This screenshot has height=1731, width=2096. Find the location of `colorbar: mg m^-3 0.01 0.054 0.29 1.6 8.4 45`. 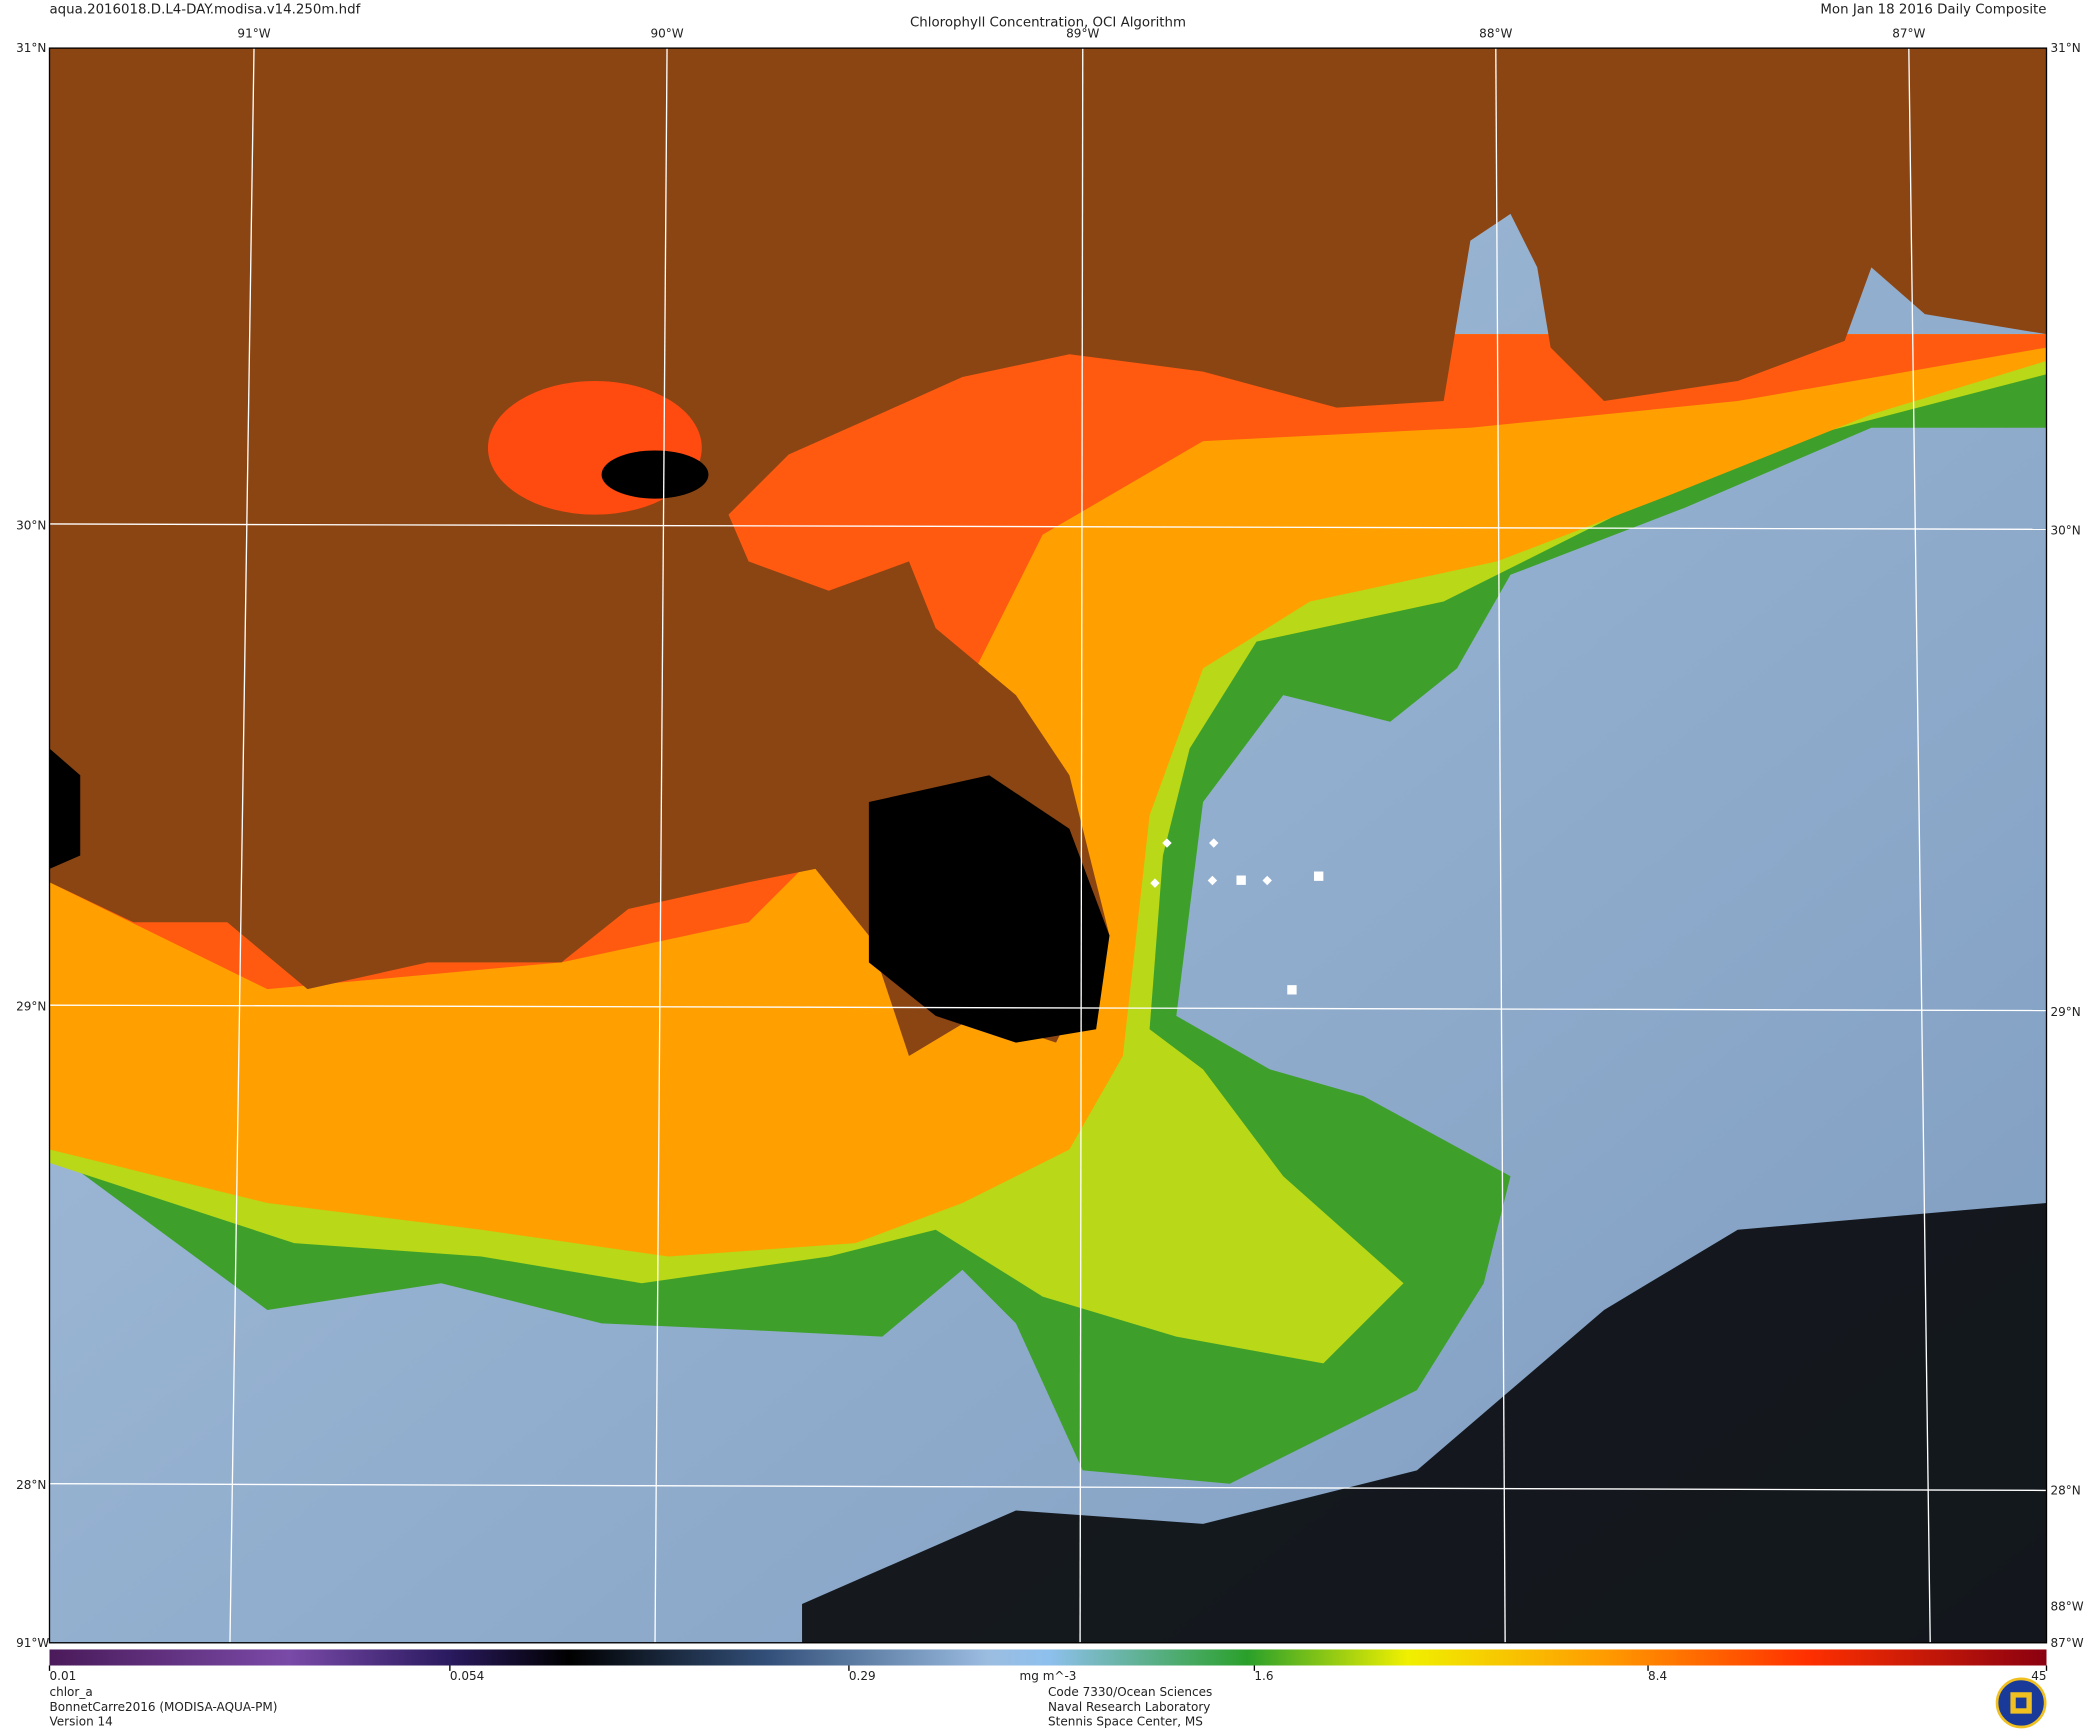

colorbar: mg m^-3 0.01 0.054 0.29 1.6 8.4 45 is located at coordinates (1048, 1666).